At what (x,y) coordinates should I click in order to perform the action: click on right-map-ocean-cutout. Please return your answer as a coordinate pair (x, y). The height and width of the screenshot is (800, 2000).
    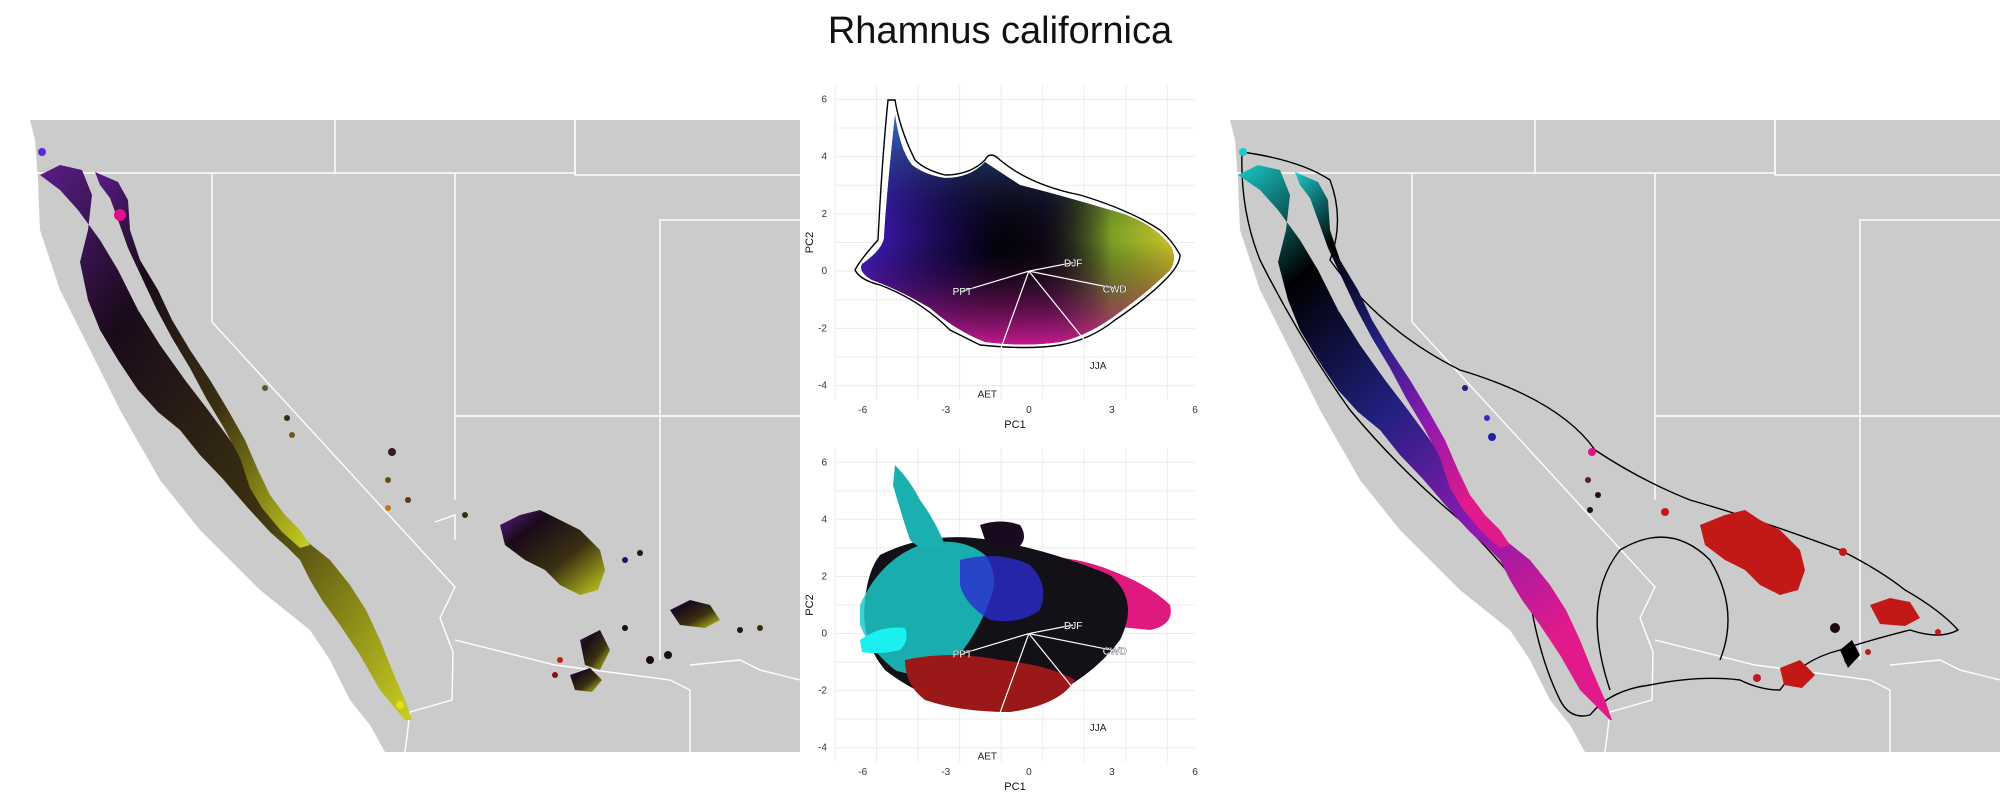
    Looking at the image, I should click on (1407, 436).